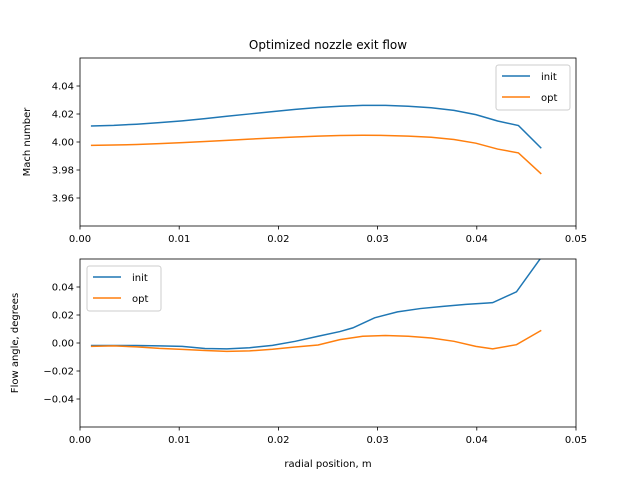 This screenshot has height=480, width=640. Describe the element at coordinates (328, 45) in the screenshot. I see `chart-title: Optimized nozzle exit flow` at that location.